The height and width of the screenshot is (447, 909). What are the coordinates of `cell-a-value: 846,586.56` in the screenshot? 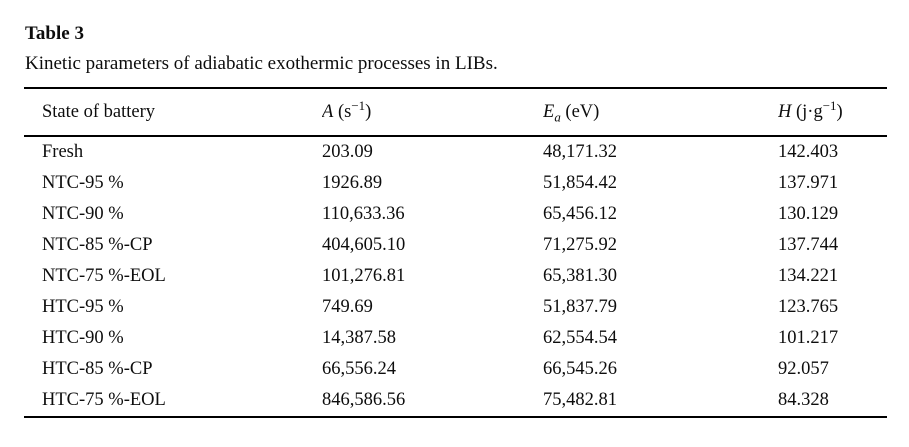 It's located at (364, 400).